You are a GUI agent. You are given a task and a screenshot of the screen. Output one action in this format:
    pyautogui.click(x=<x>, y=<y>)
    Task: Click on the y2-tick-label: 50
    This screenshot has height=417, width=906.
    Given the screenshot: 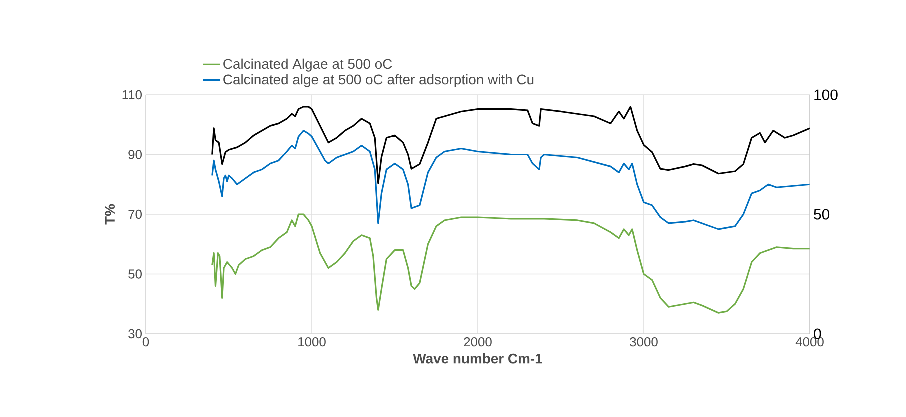 What is the action you would take?
    pyautogui.click(x=822, y=214)
    